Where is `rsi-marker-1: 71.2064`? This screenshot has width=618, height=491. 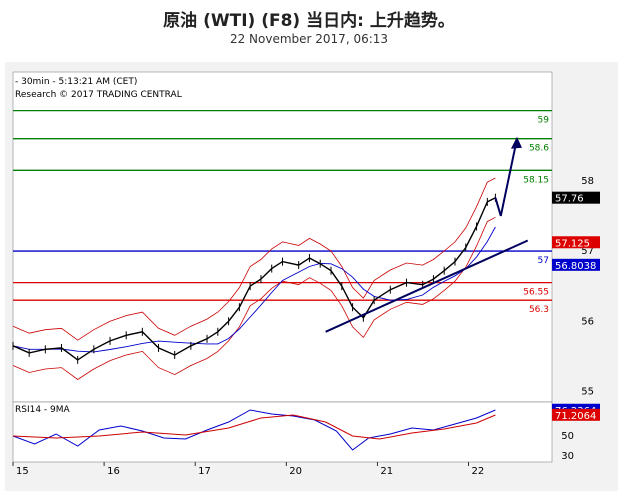 rsi-marker-1: 71.2064 is located at coordinates (575, 416).